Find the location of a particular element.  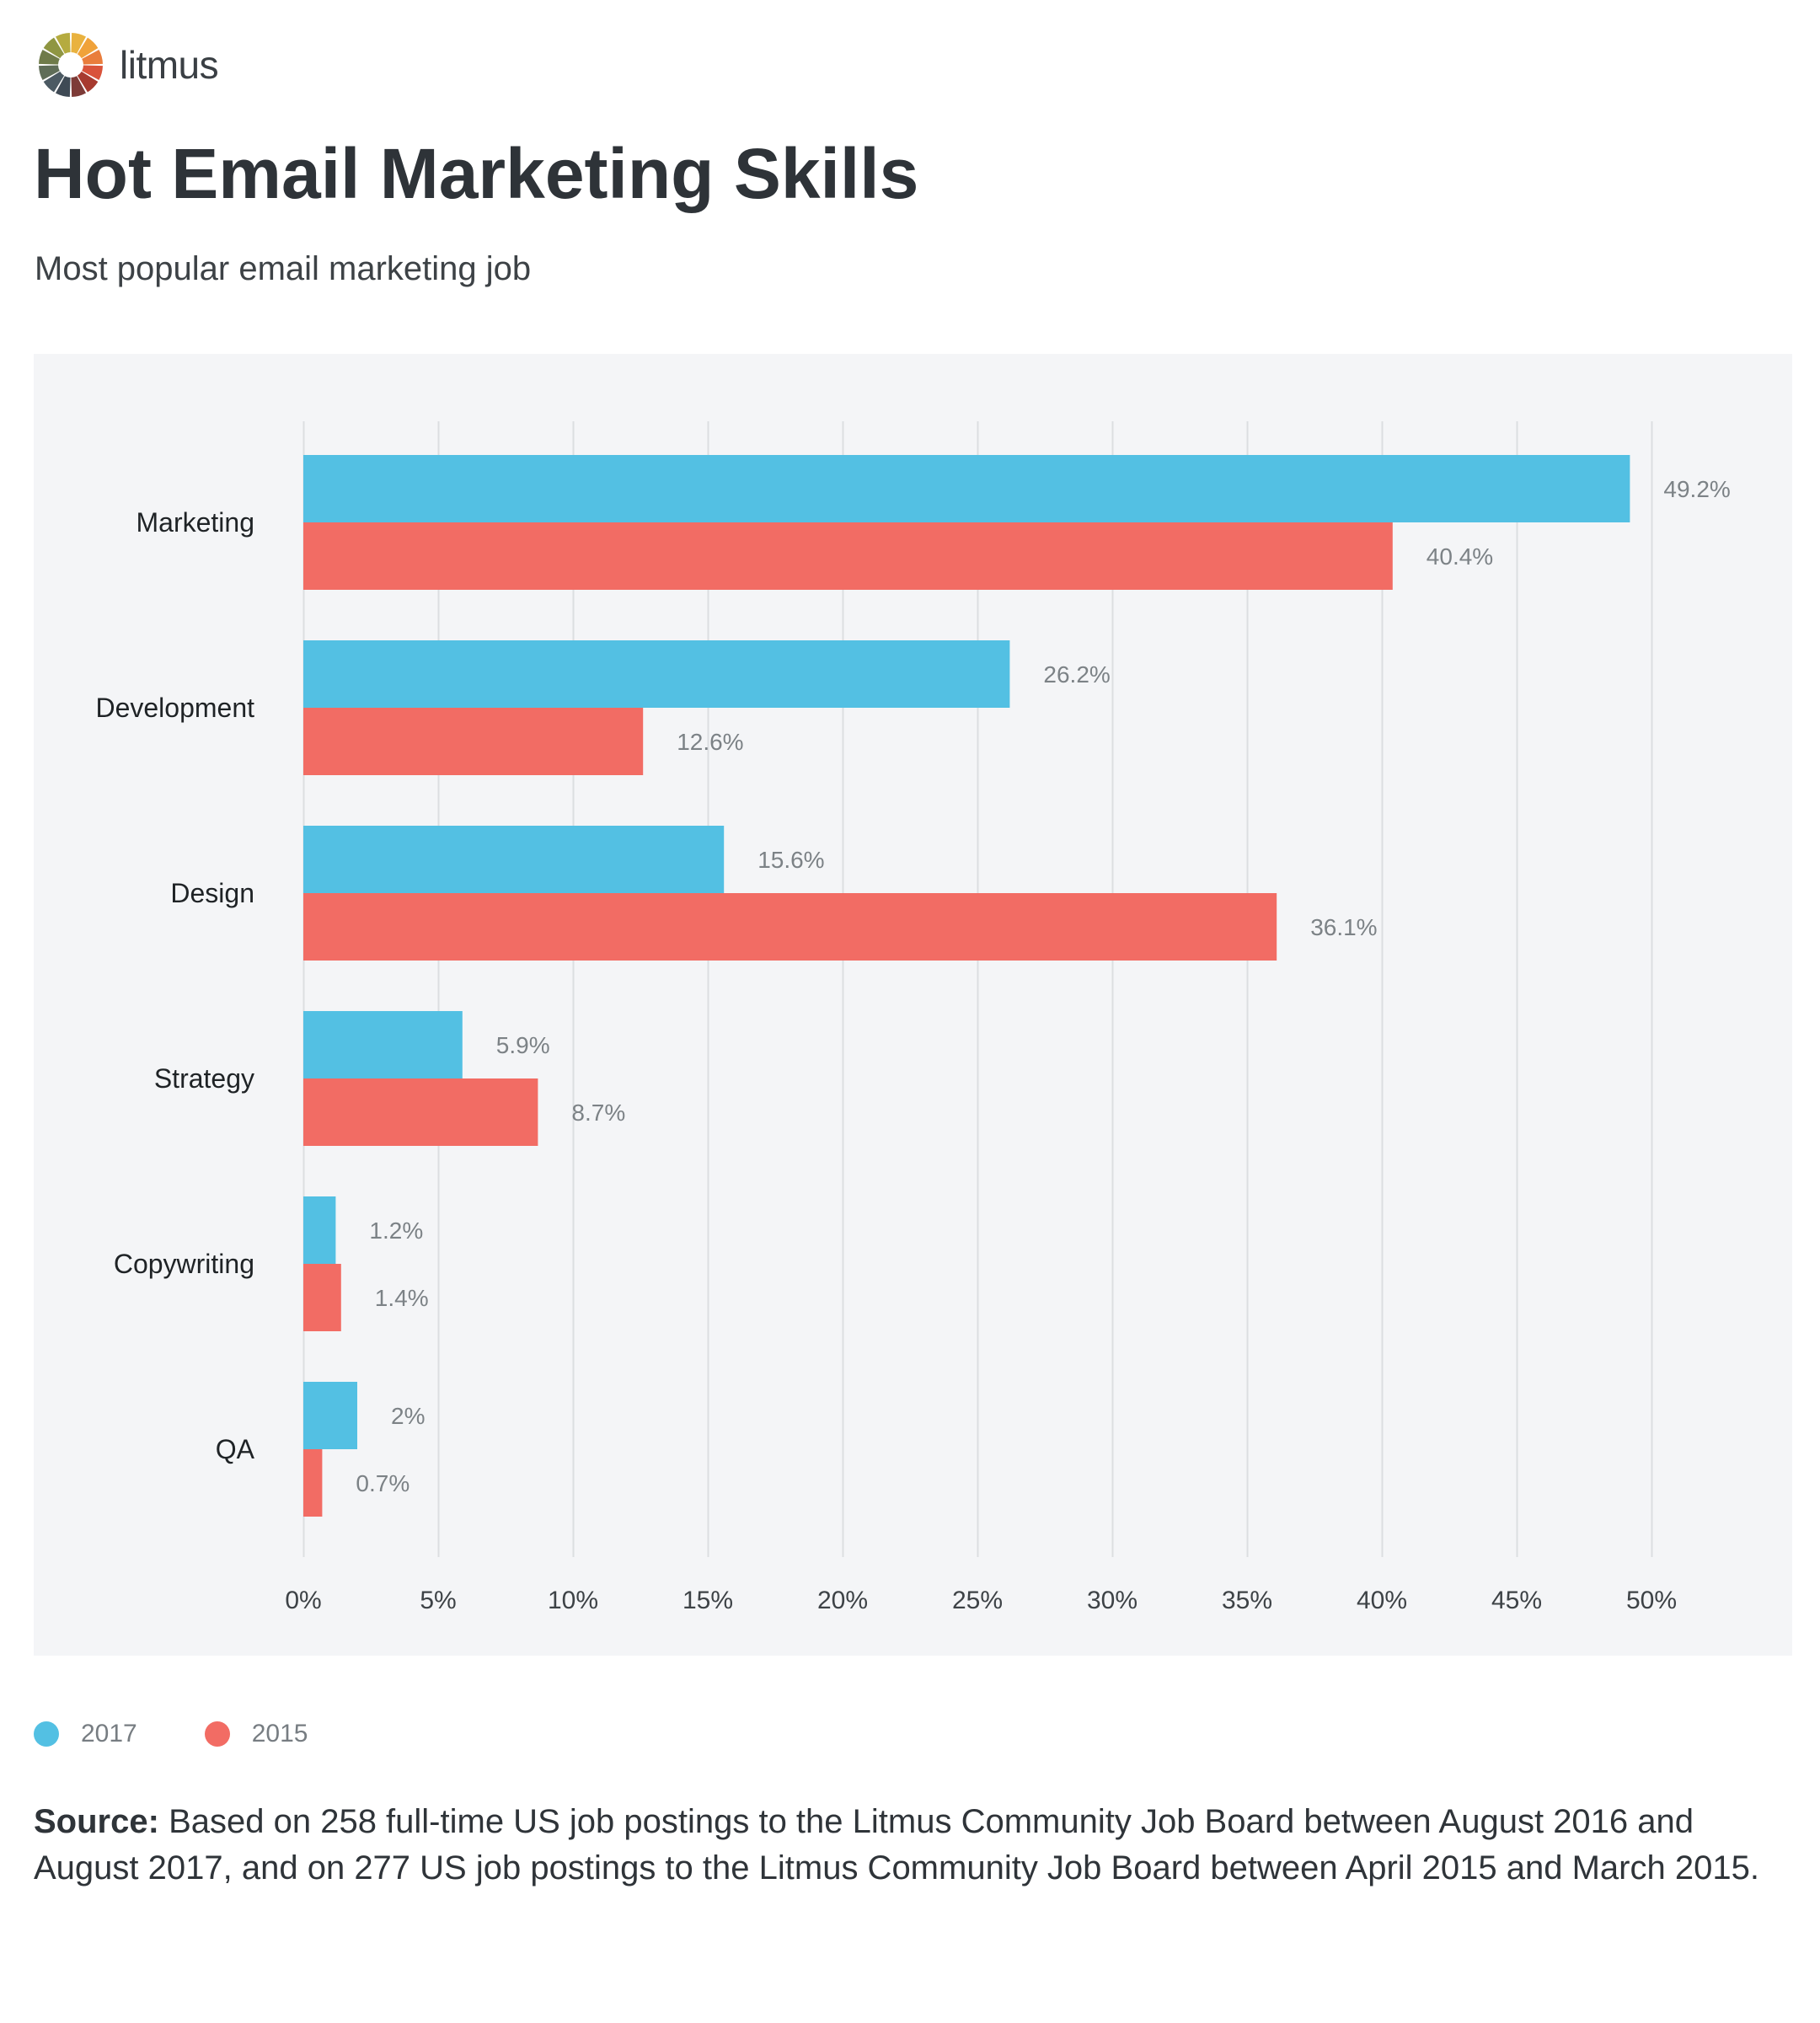

category-label: Design is located at coordinates (212, 893).